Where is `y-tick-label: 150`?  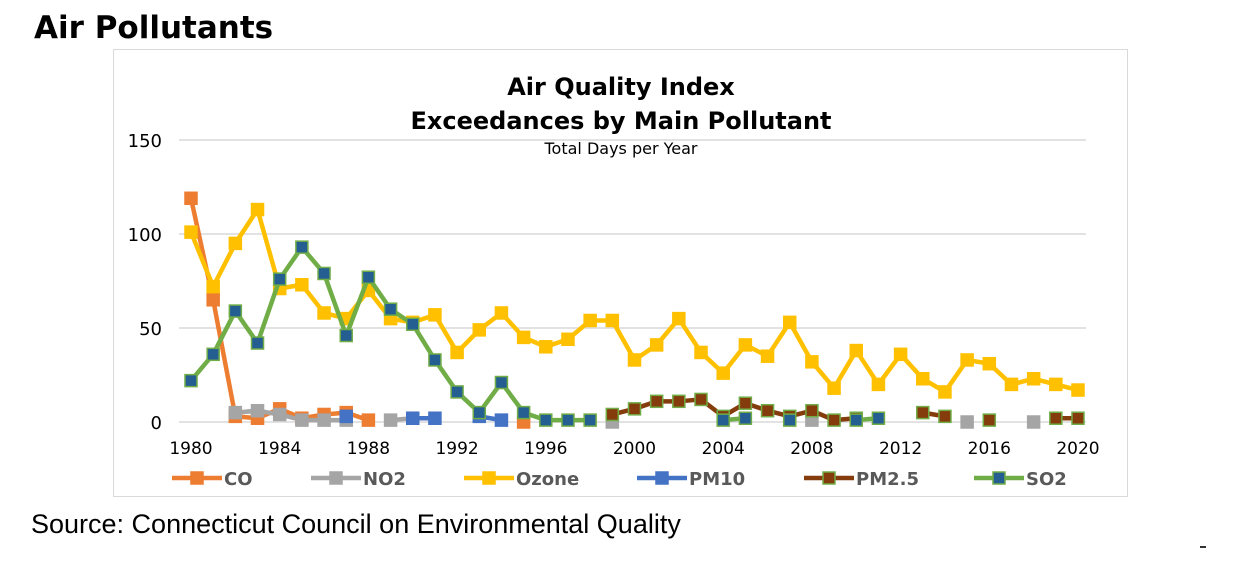
y-tick-label: 150 is located at coordinates (145, 141).